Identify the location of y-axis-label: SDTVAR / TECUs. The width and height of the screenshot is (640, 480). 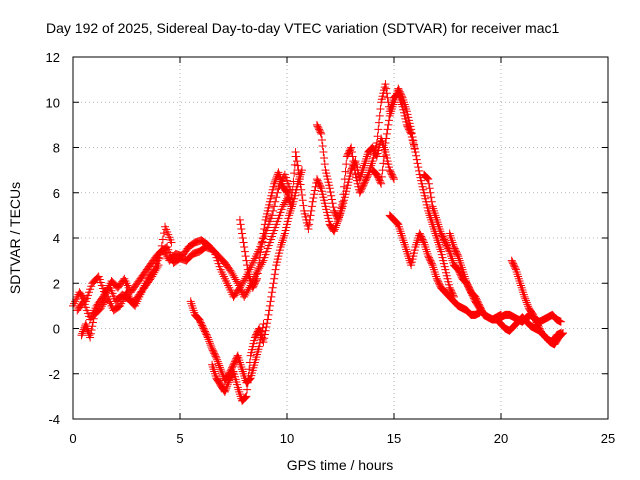
(15, 238).